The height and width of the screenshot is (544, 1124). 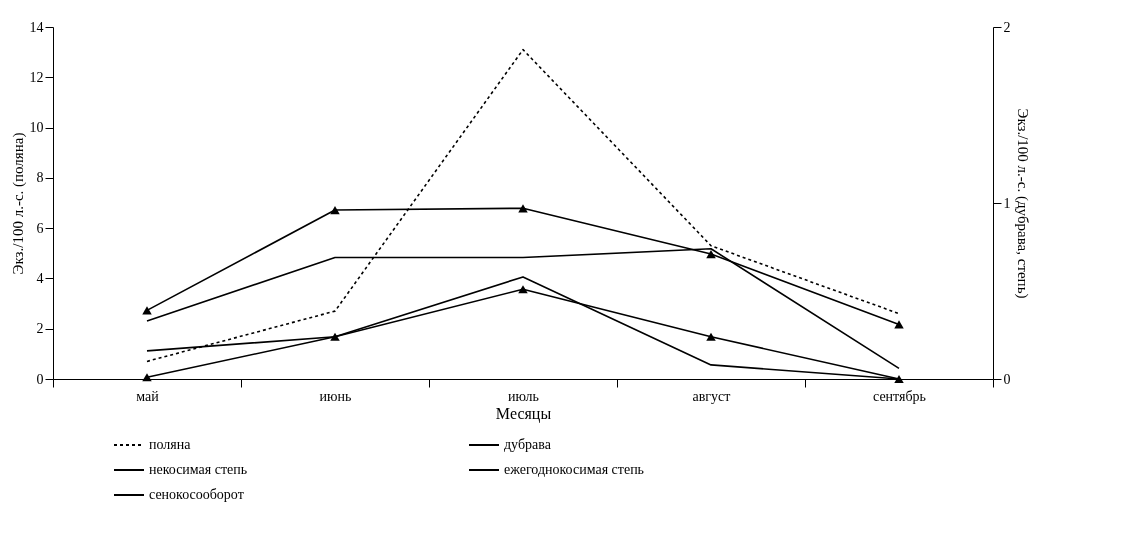 What do you see at coordinates (198, 469) in the screenshot?
I see `legend-label: некосимая степь` at bounding box center [198, 469].